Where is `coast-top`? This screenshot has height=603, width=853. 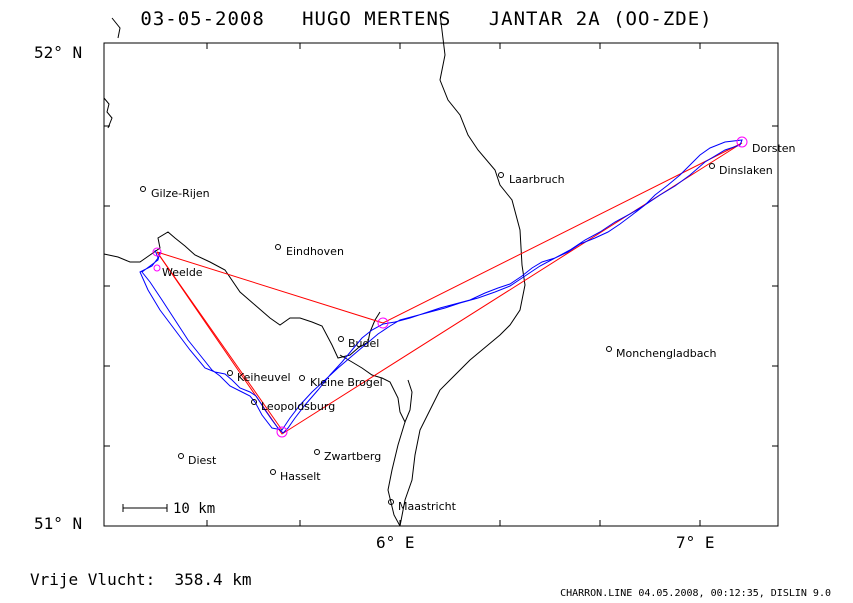
coast-top is located at coordinates (116, 28).